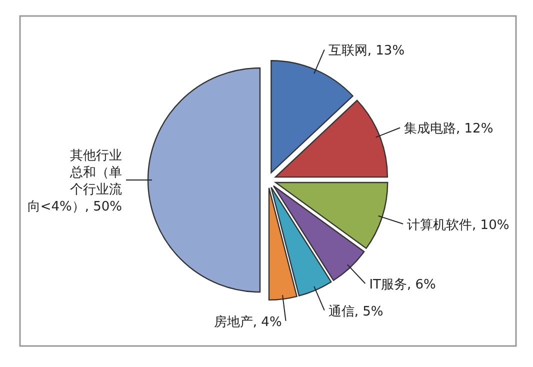 This screenshot has width=533, height=367. I want to click on slice-label: 计算机软件, 10%, so click(458, 225).